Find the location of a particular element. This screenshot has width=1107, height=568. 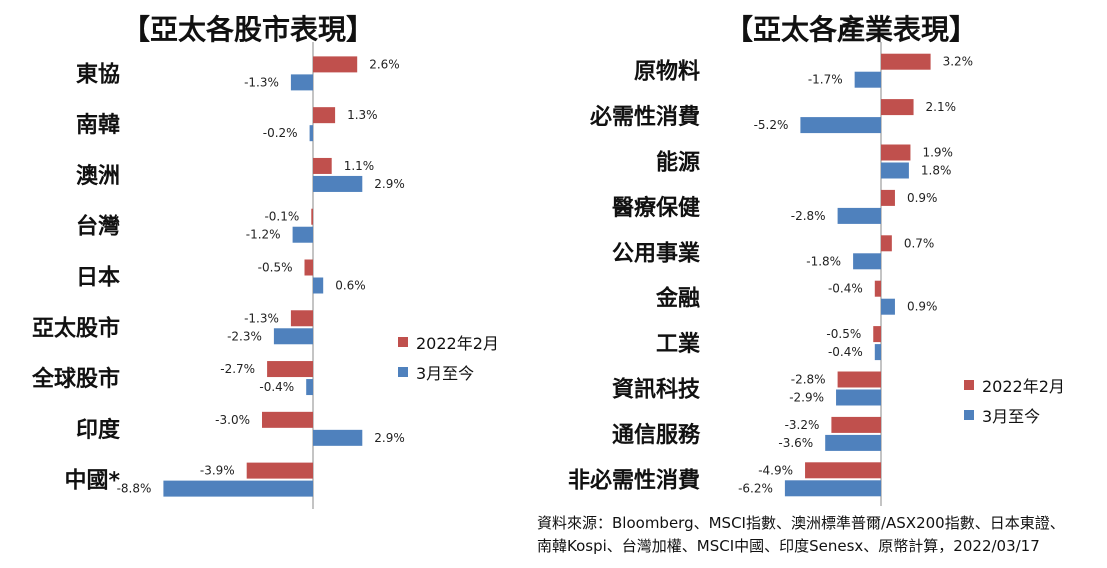

data-label: -1.7% is located at coordinates (825, 80).